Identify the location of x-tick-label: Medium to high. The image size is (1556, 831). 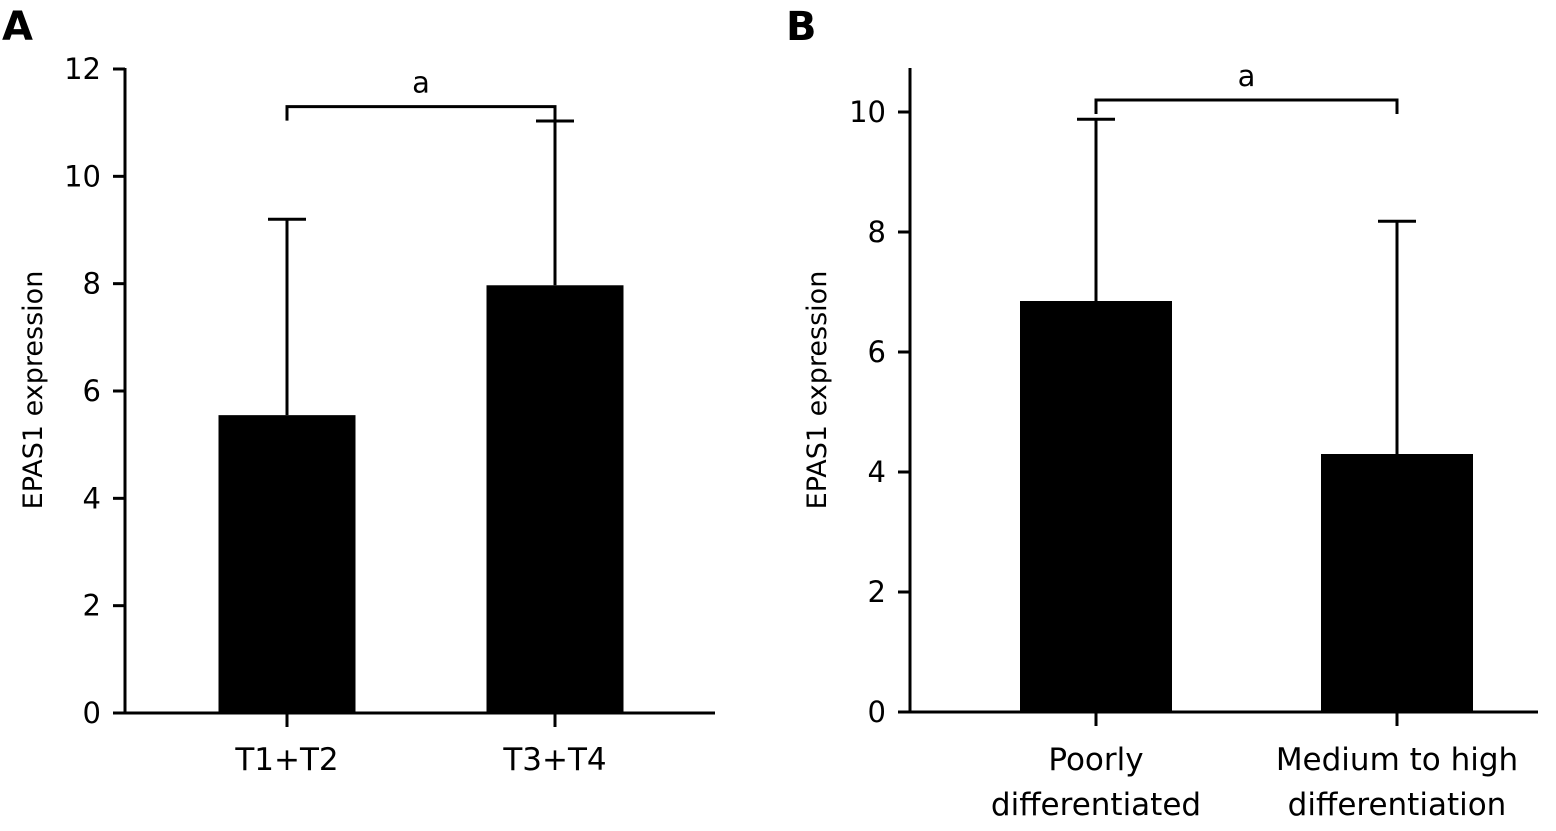
(1397, 760).